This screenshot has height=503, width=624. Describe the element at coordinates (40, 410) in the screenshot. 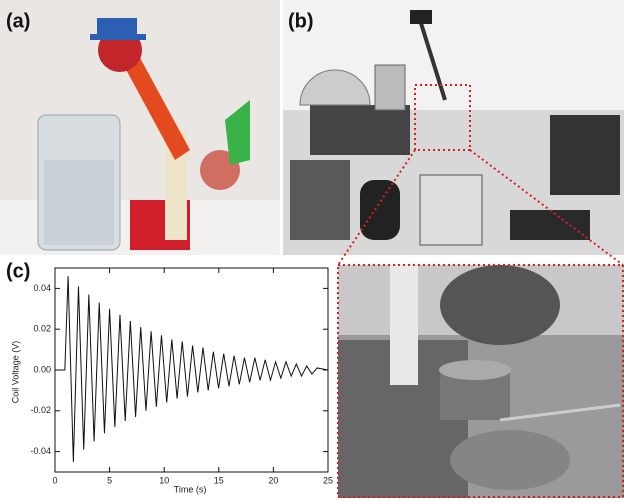

I see `y-tick-label: -0.02` at that location.